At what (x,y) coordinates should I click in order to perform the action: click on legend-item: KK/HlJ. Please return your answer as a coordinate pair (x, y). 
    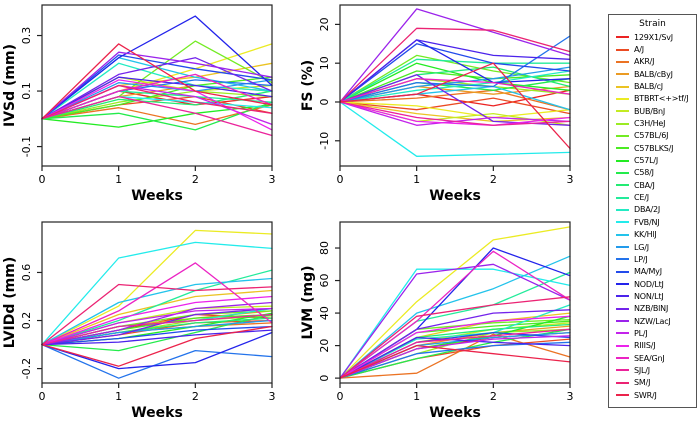
    Looking at the image, I should click on (652, 235).